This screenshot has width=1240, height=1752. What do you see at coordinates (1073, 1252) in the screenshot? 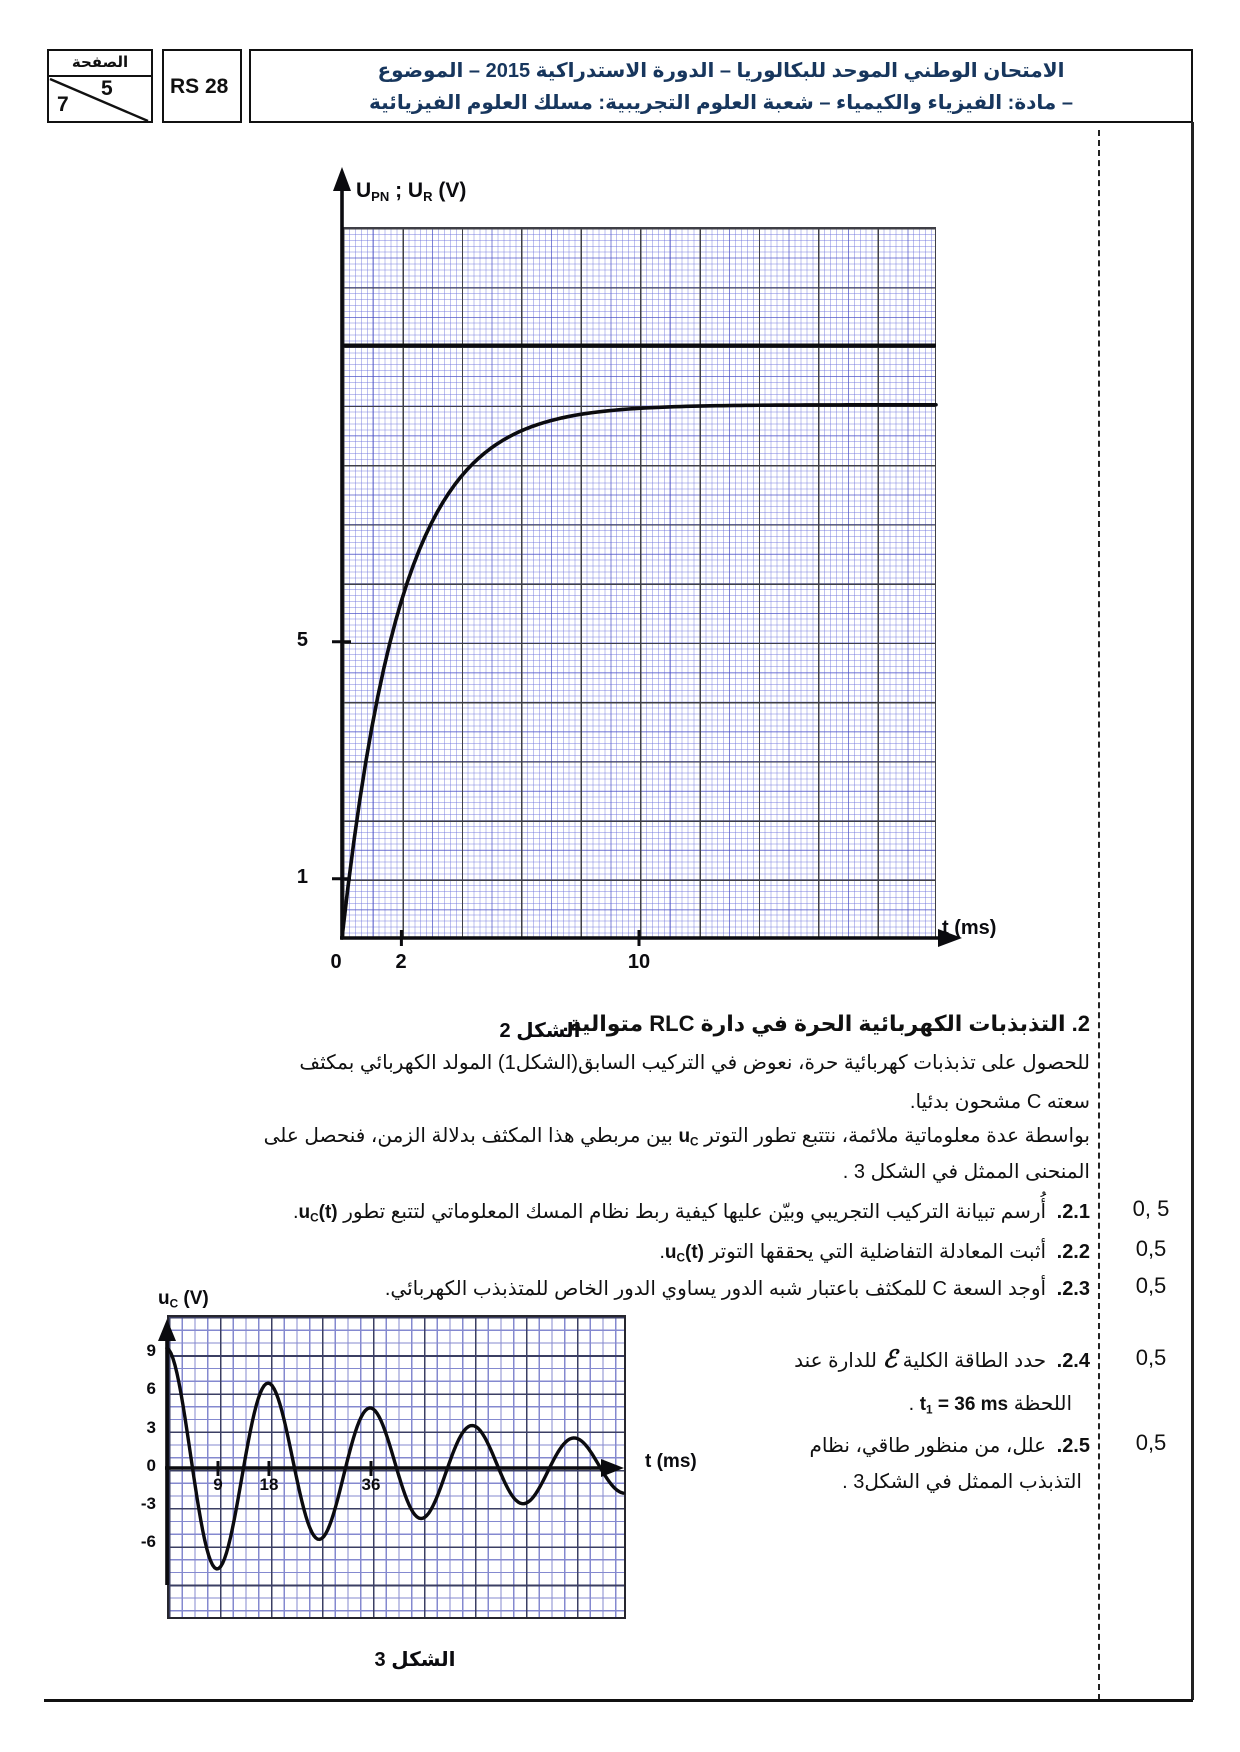
I see `question-2-2-number: 2.2.` at bounding box center [1073, 1252].